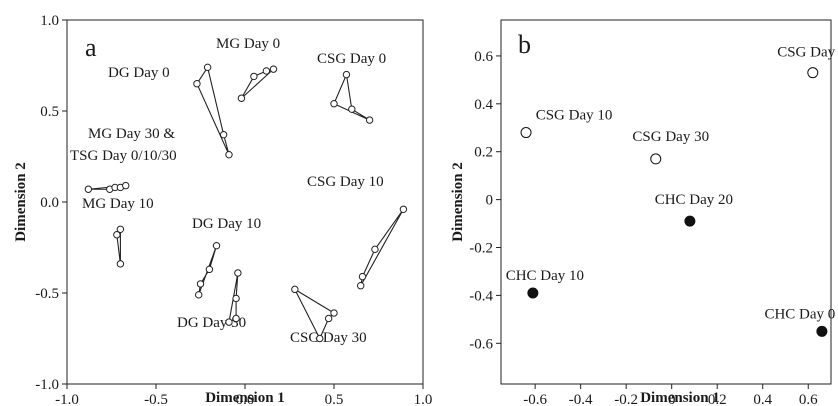 The width and height of the screenshot is (838, 406). I want to click on panel-a-y-tick-label: -0.5, so click(47, 294).